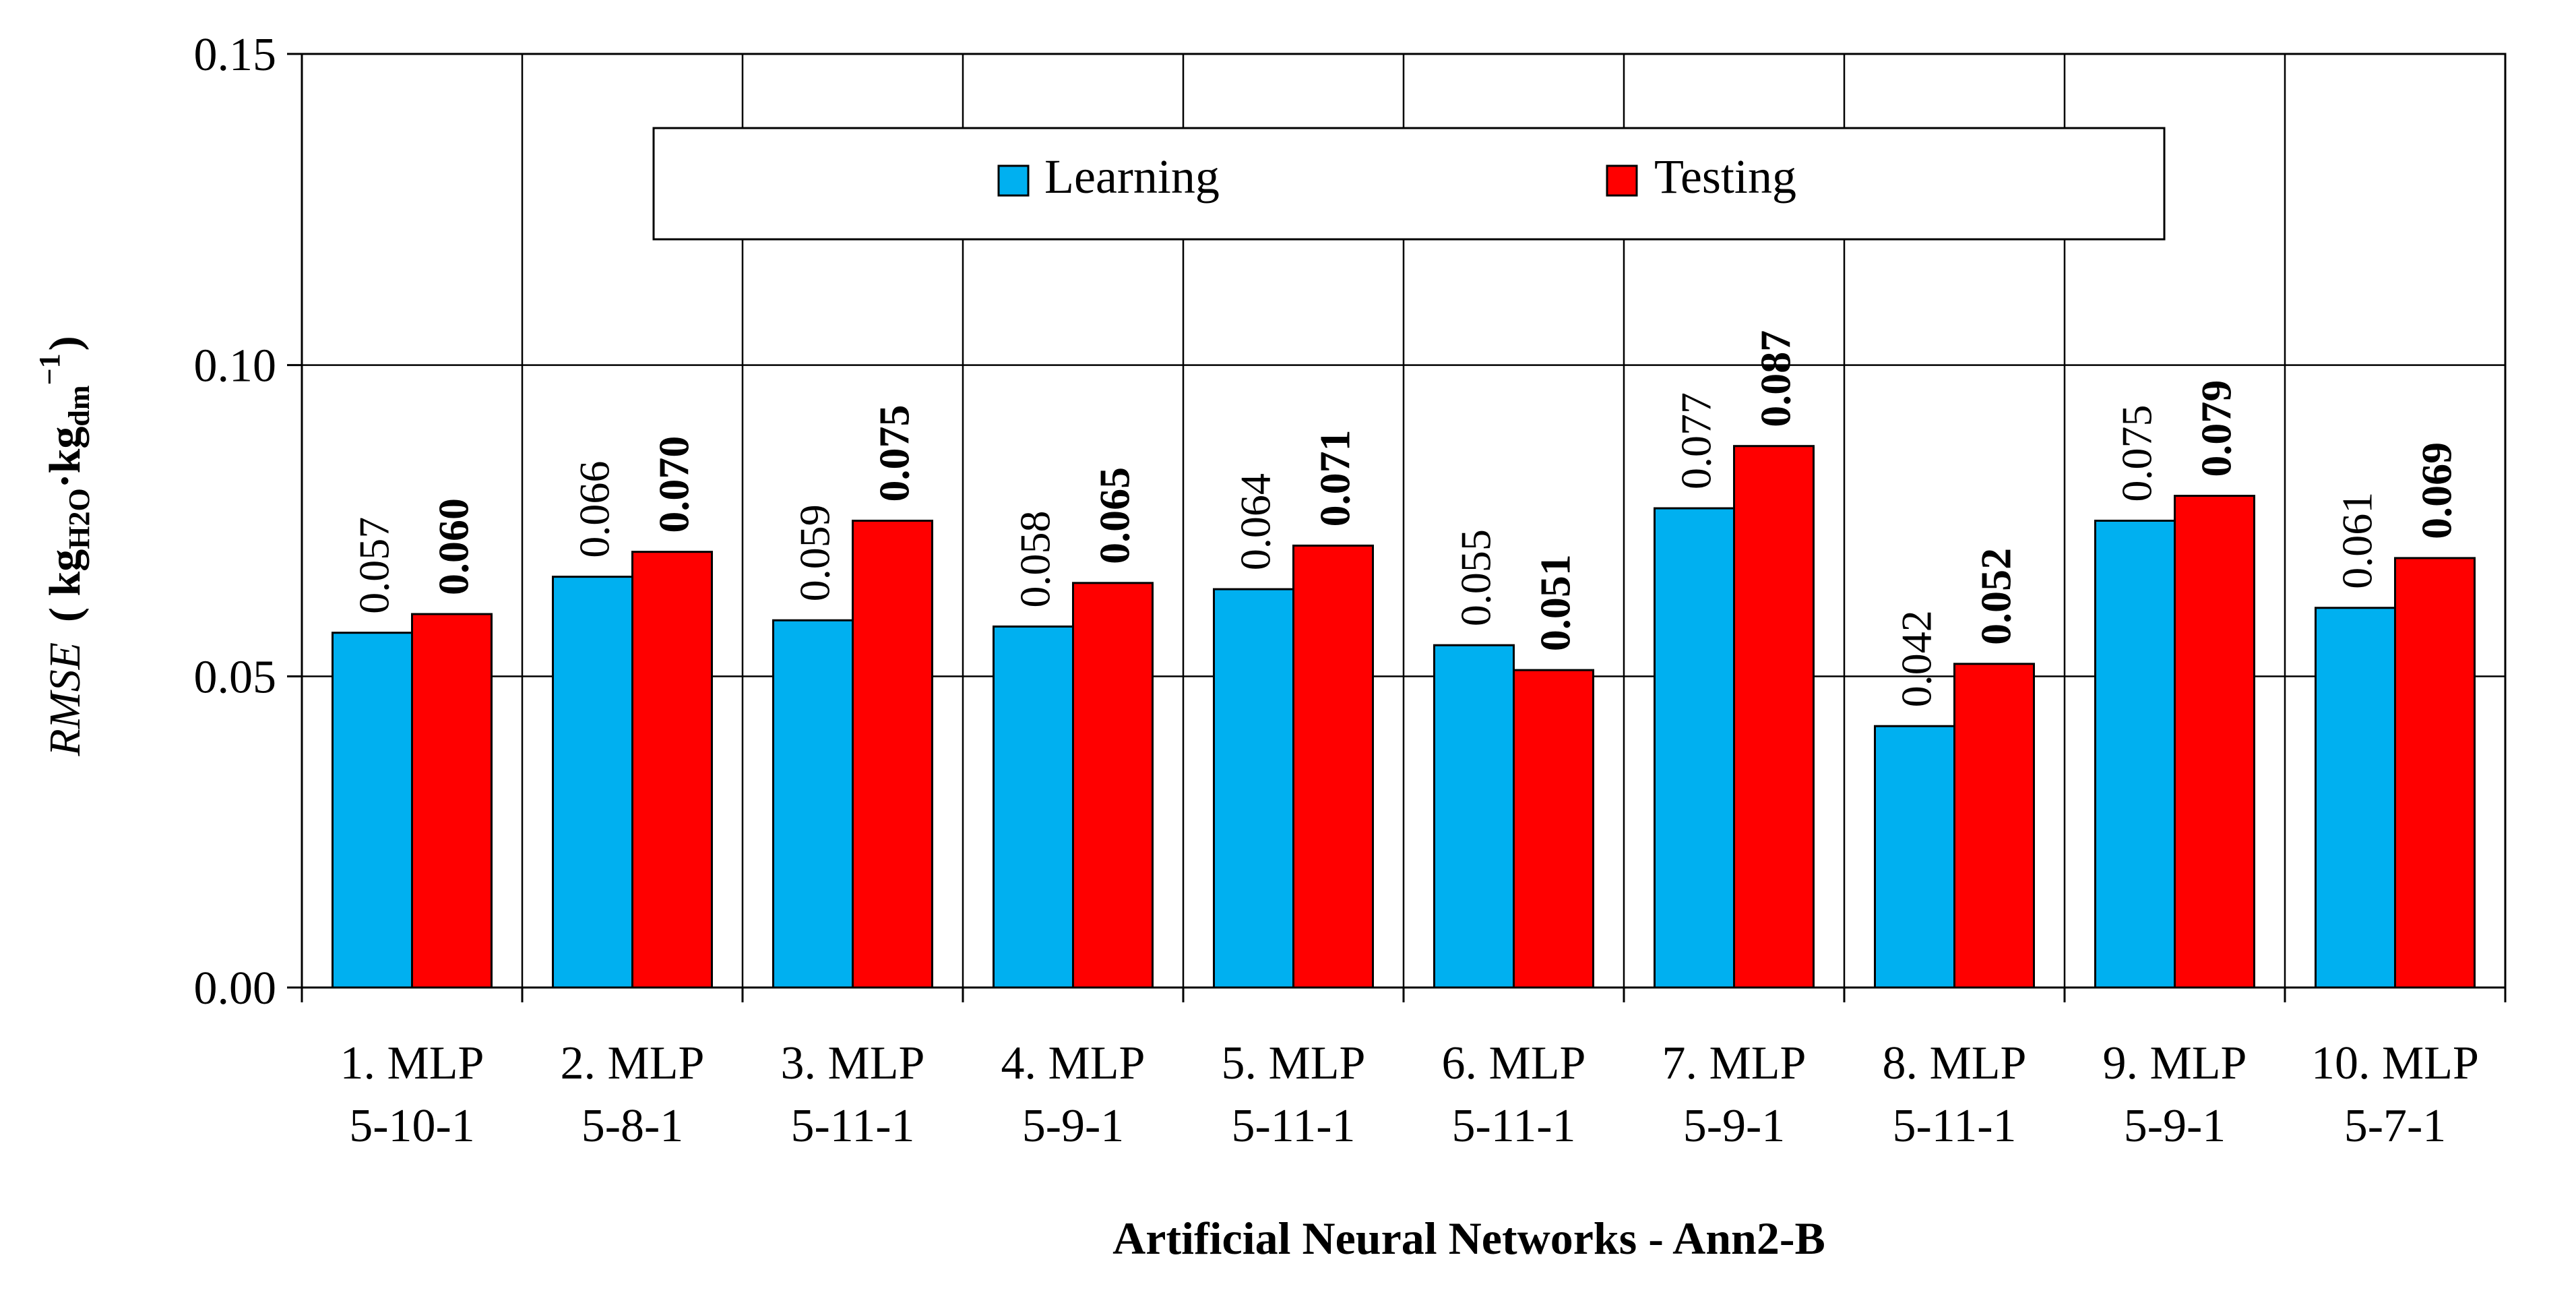 Image resolution: width=2576 pixels, height=1305 pixels. Describe the element at coordinates (65, 699) in the screenshot. I see `y-axis-title-main: RMSE` at that location.